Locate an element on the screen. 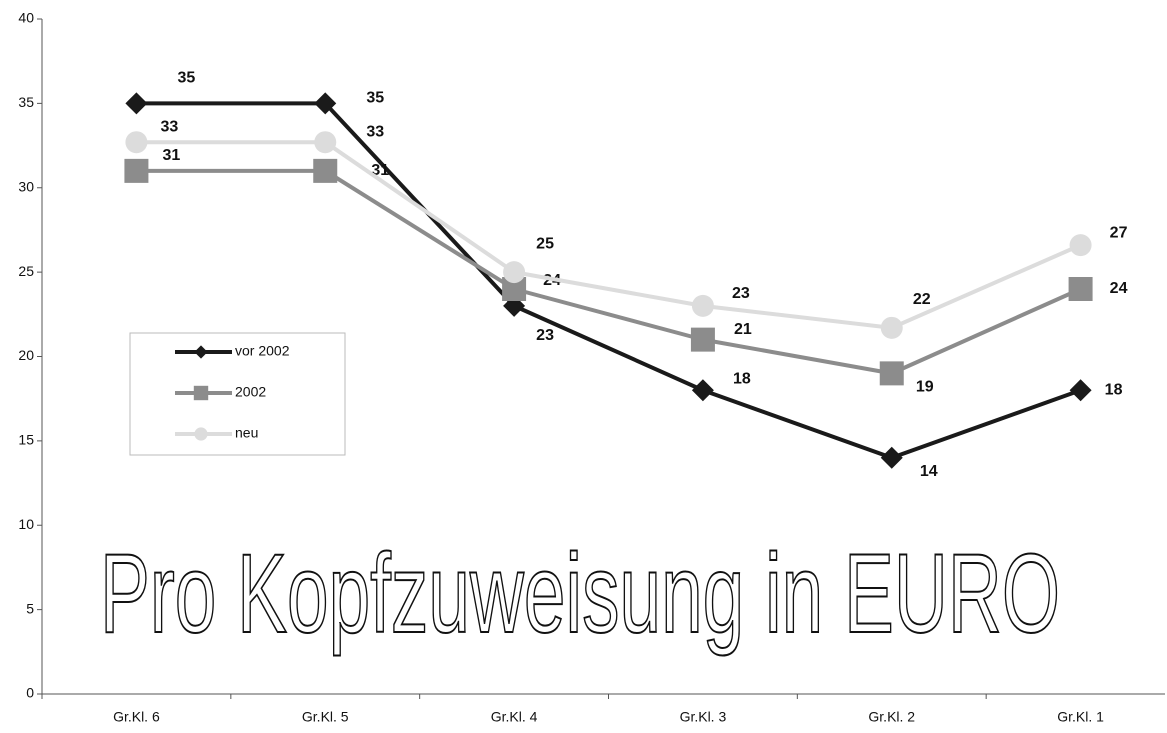  chart-title: Pro Kopfzuweisung in EURO is located at coordinates (580, 593).